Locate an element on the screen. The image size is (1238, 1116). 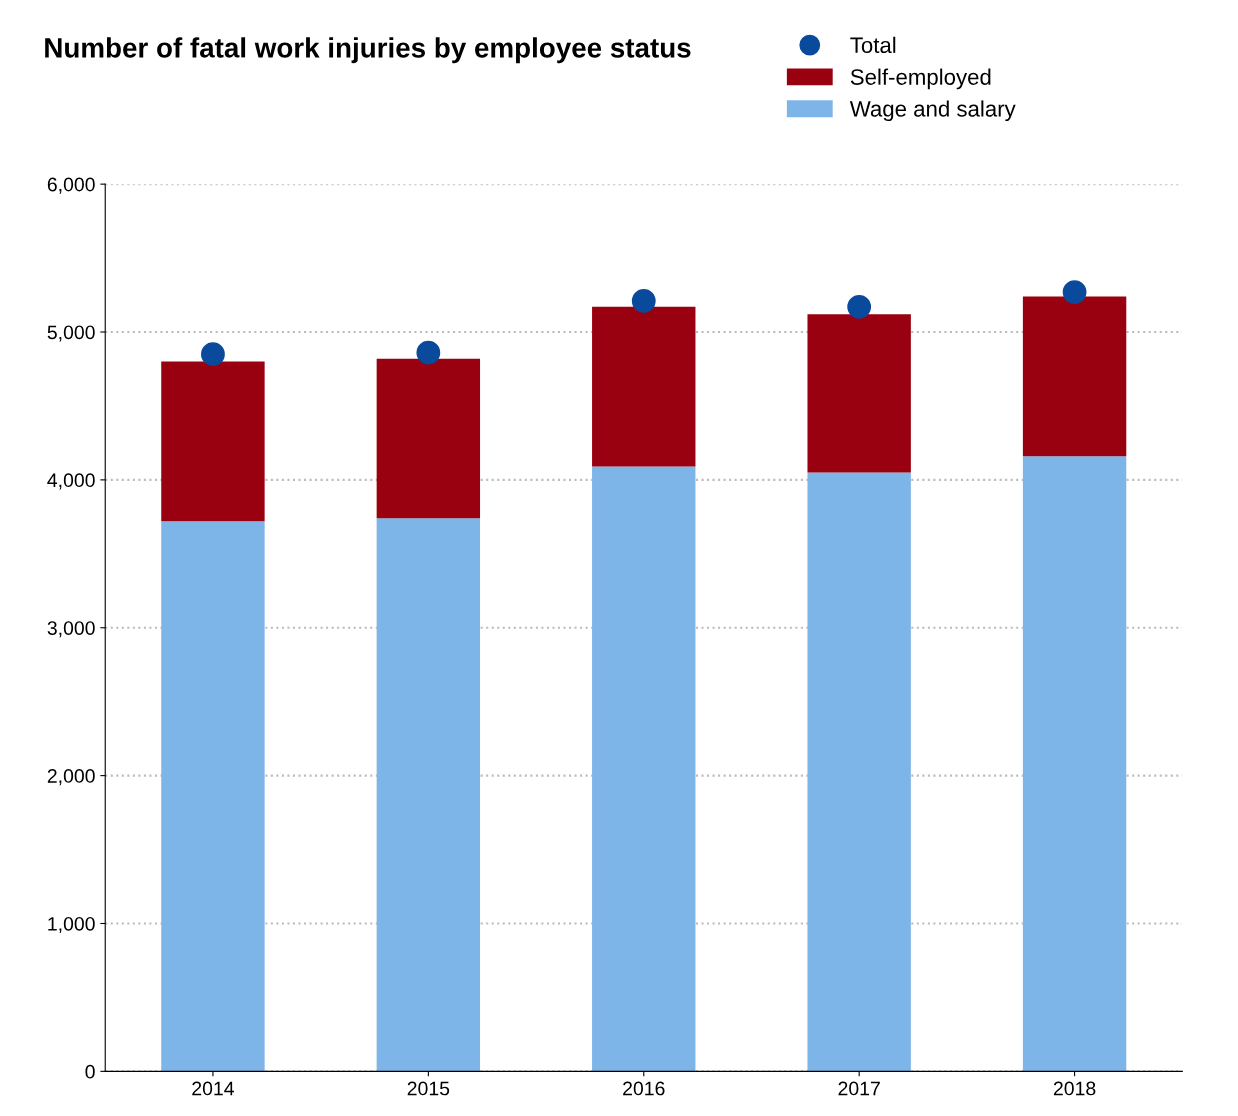
y-tick-label: 1,000 is located at coordinates (71, 925).